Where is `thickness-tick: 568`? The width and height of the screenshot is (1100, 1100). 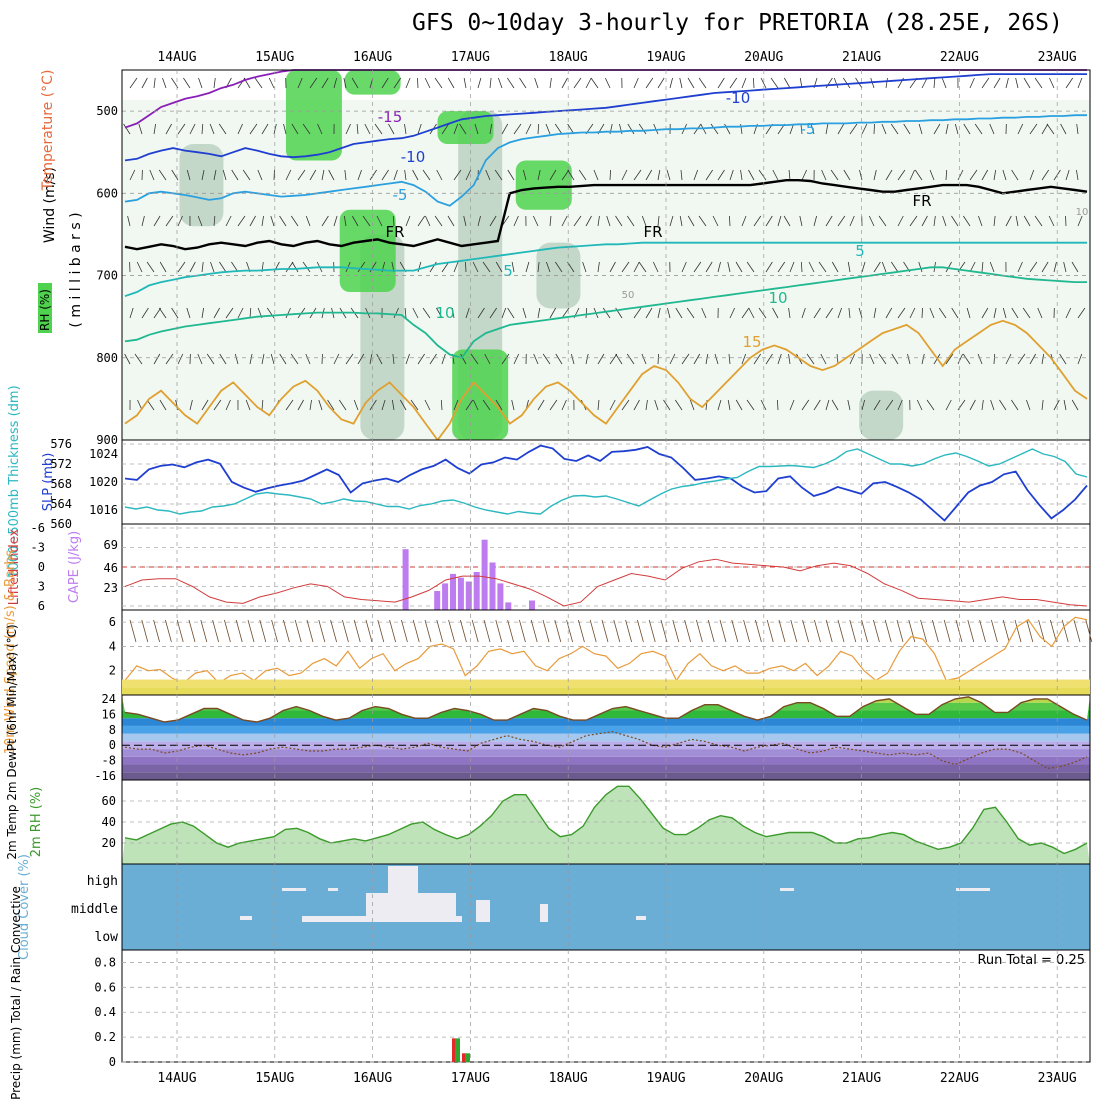
thickness-tick: 568 is located at coordinates (61, 484).